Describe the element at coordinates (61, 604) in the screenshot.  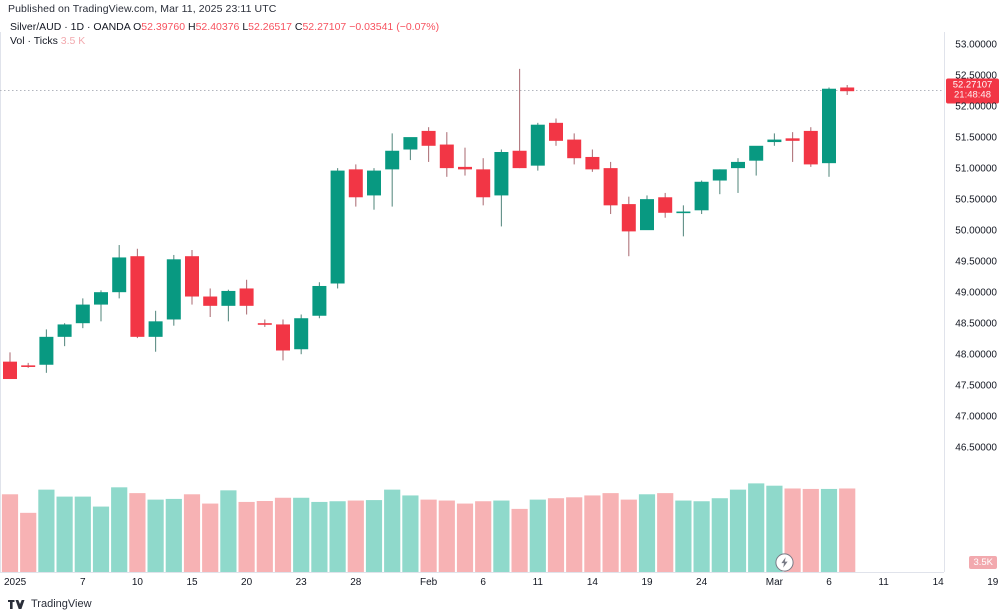
I see `brand-name: TradingView` at that location.